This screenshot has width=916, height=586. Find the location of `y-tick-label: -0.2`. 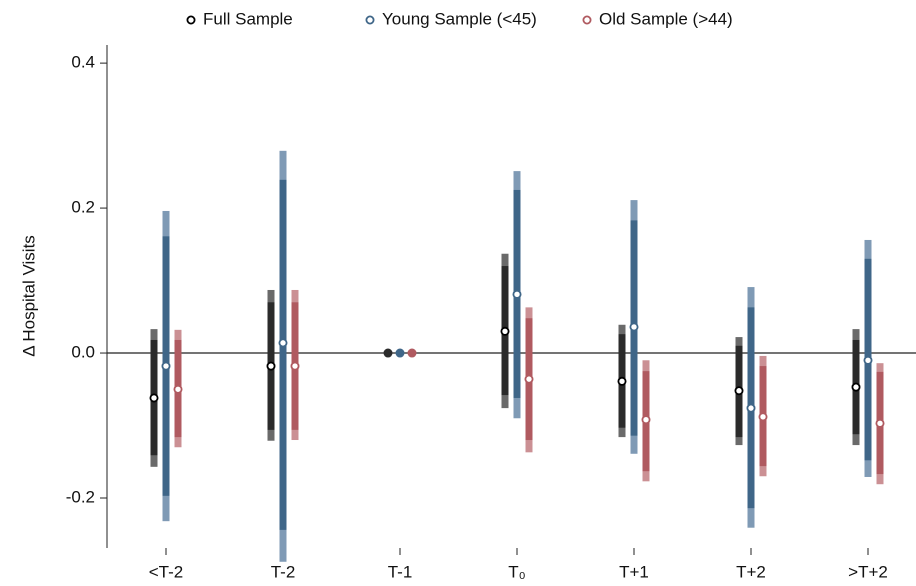

y-tick-label: -0.2 is located at coordinates (80, 496).